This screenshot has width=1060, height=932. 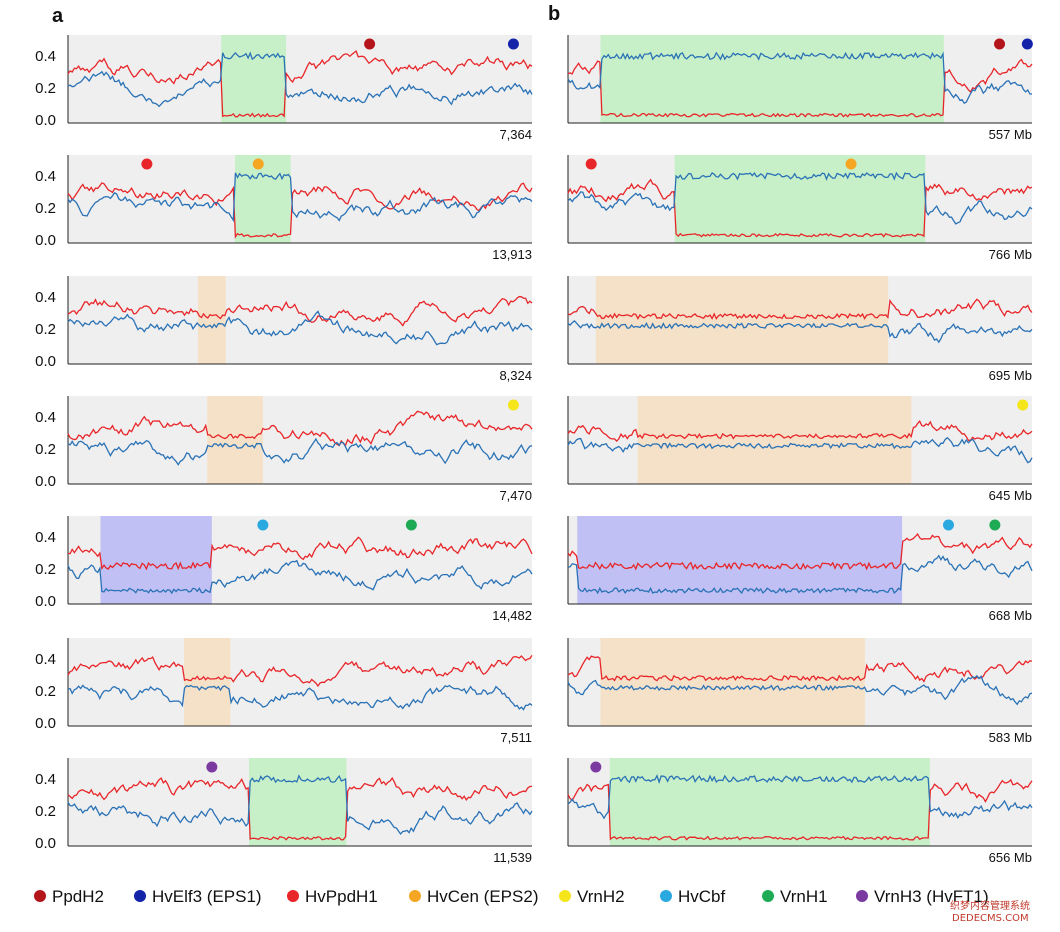 I want to click on panel-b-6: 583 Mb, so click(x=800, y=691).